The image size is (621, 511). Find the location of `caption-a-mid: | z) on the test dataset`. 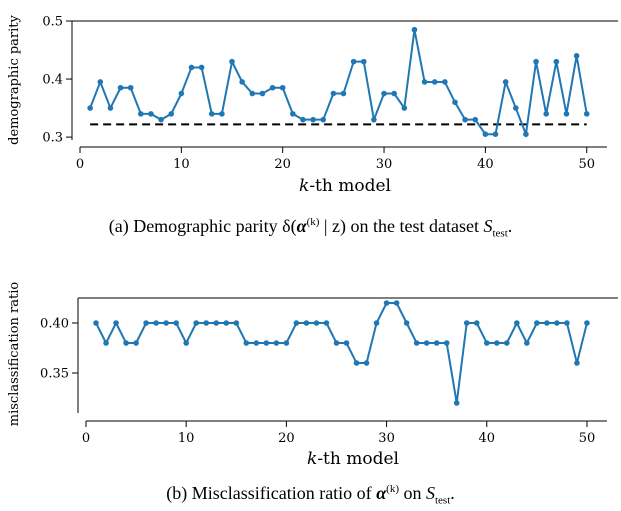

caption-a-mid: | z) on the test dataset is located at coordinates (401, 226).